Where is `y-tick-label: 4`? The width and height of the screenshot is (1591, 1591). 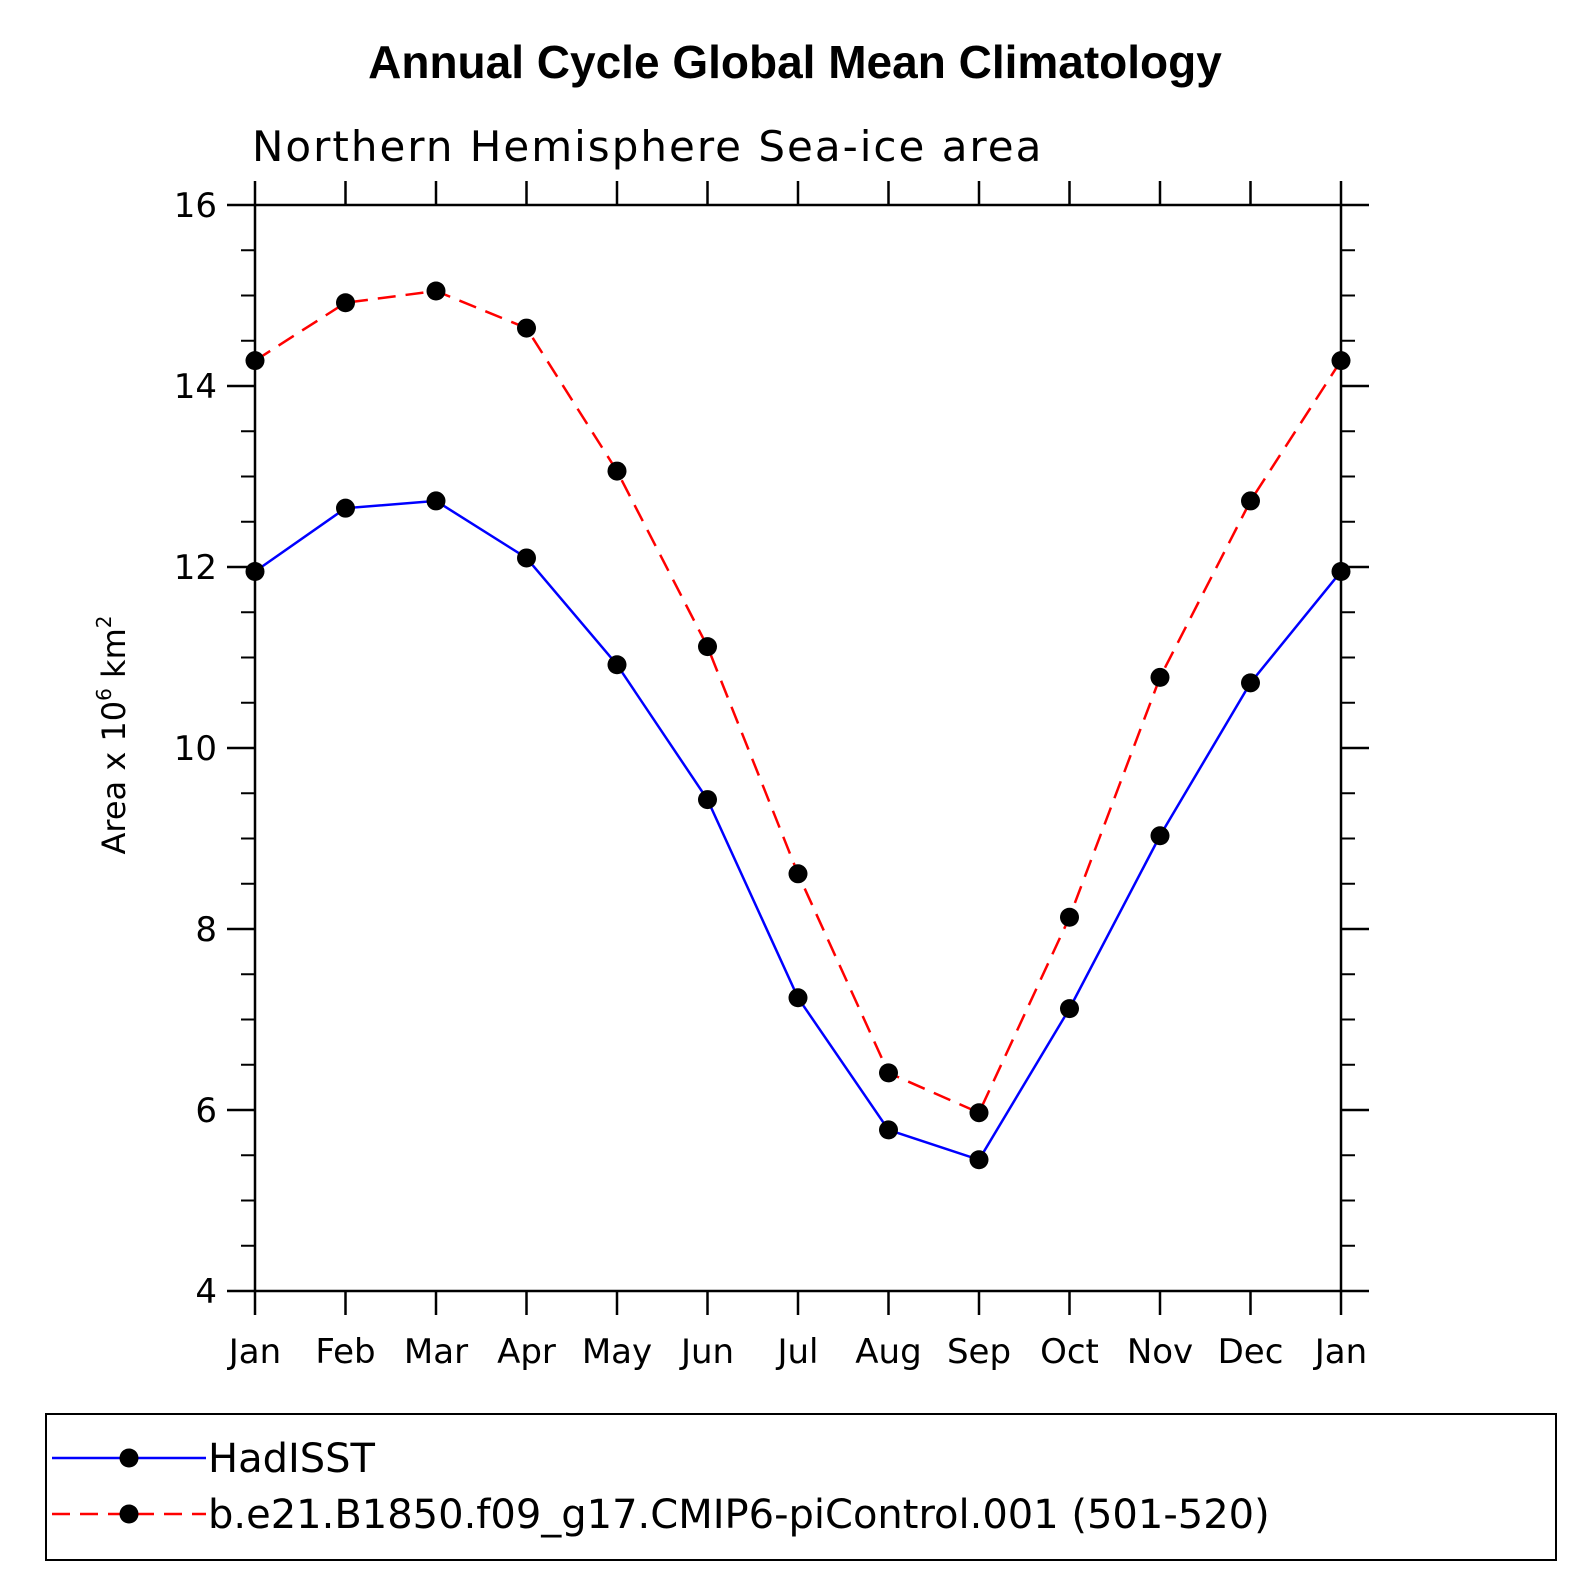 y-tick-label: 4 is located at coordinates (206, 1292).